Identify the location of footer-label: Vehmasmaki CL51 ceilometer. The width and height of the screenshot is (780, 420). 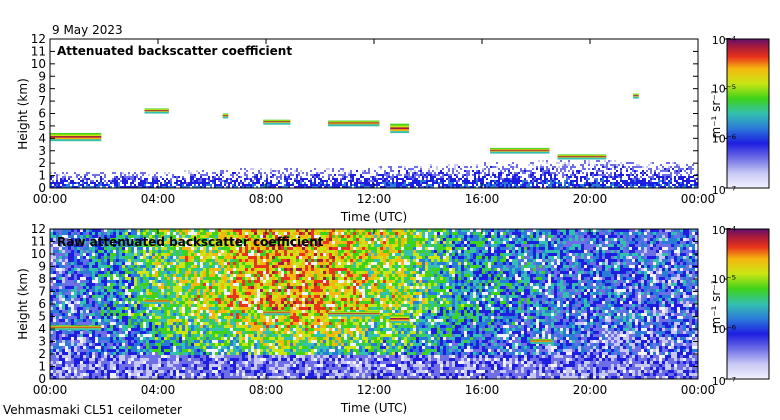
(92, 410).